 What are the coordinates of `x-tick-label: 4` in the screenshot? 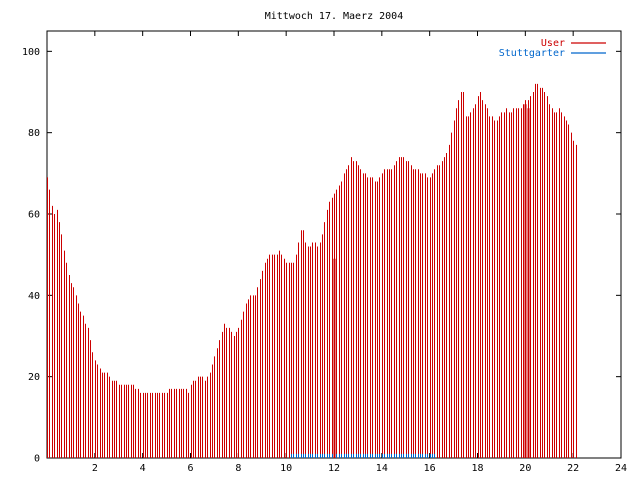 It's located at (143, 468).